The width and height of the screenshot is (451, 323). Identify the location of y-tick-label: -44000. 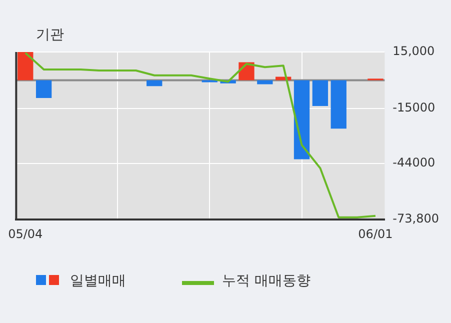
(414, 162).